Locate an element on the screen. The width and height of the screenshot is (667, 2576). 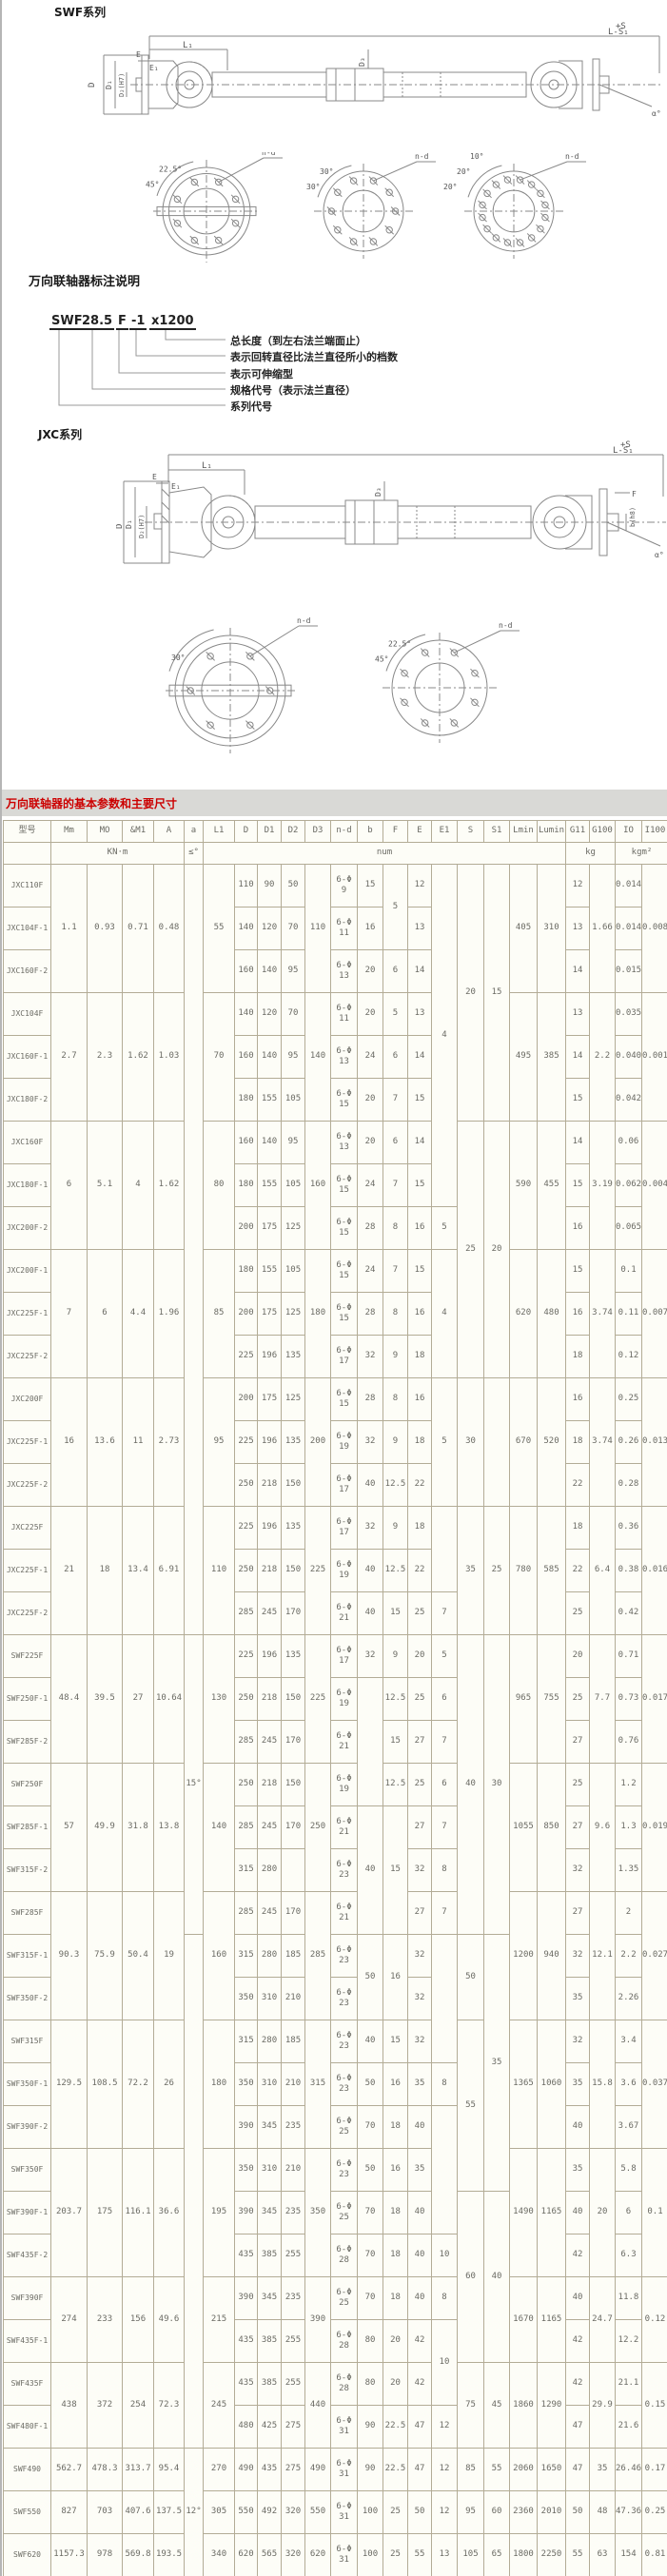
value-cell: 60 is located at coordinates (496, 2512).